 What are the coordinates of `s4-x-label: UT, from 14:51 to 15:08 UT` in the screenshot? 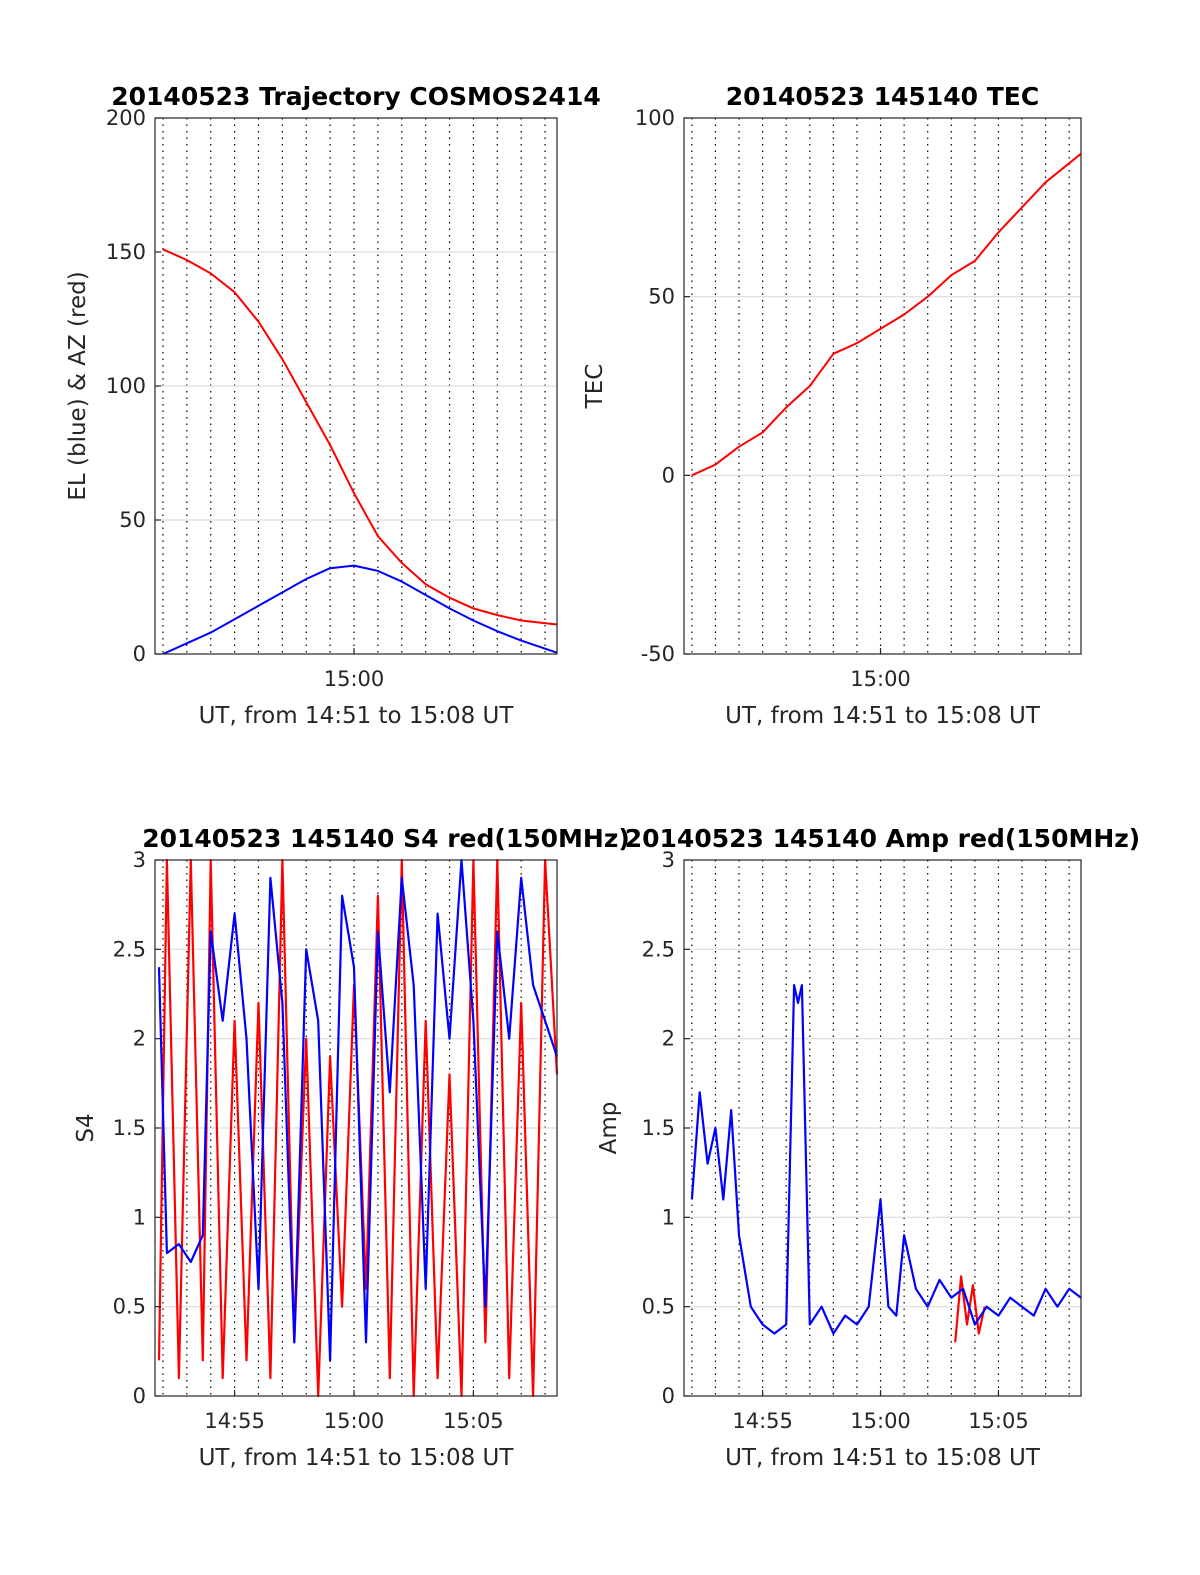 It's located at (357, 1458).